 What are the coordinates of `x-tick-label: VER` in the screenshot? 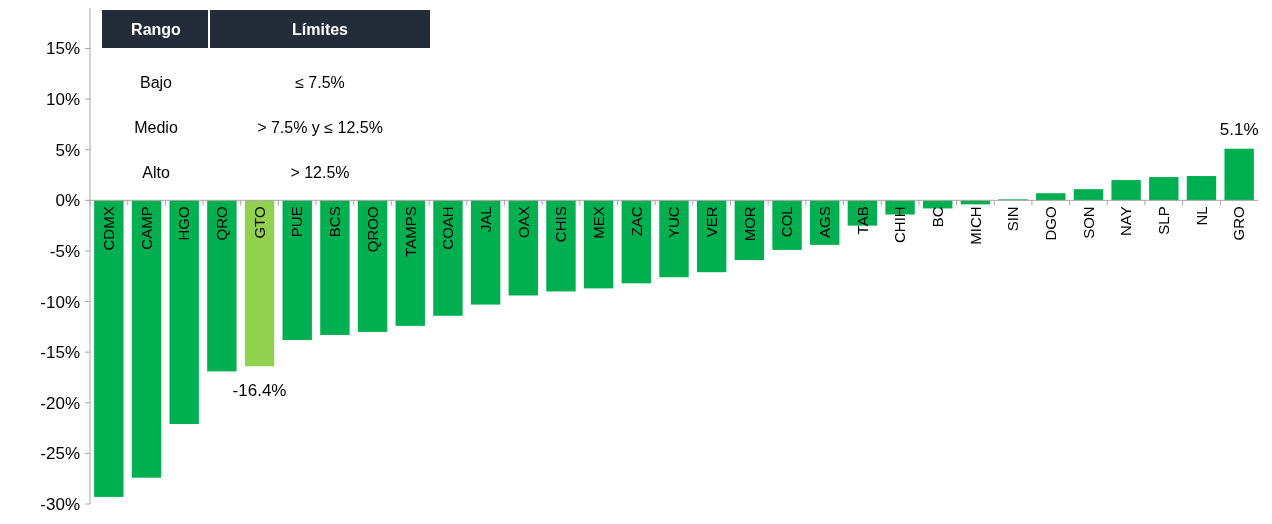 It's located at (711, 222).